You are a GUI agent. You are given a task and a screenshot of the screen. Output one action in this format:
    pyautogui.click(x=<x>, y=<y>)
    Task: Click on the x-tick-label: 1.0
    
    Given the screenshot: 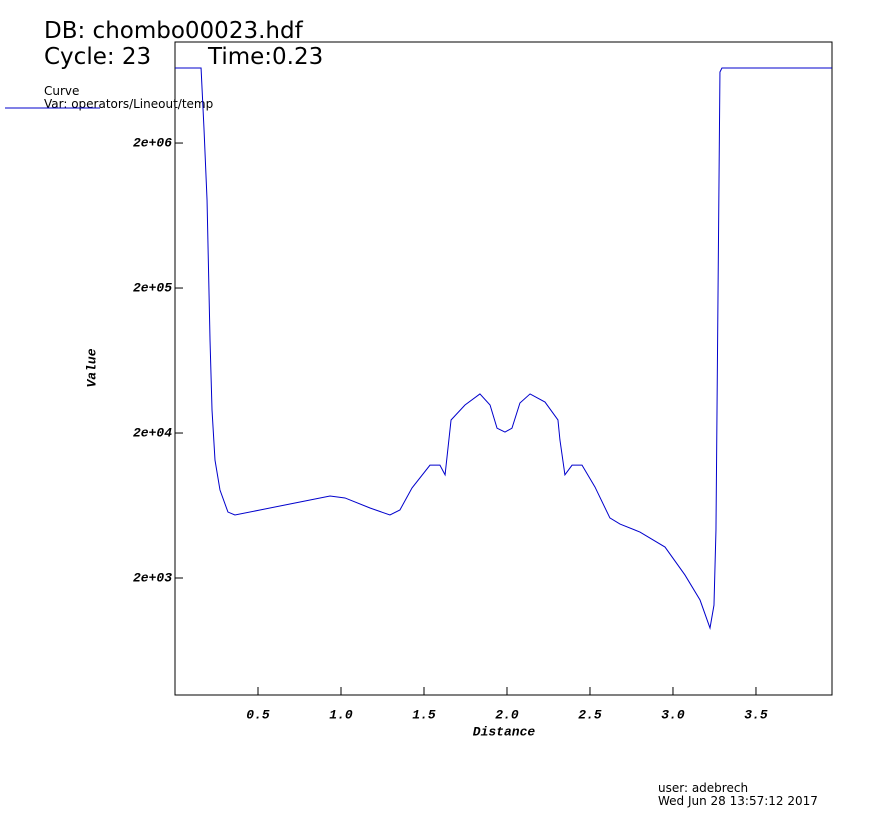 What is the action you would take?
    pyautogui.click(x=341, y=714)
    